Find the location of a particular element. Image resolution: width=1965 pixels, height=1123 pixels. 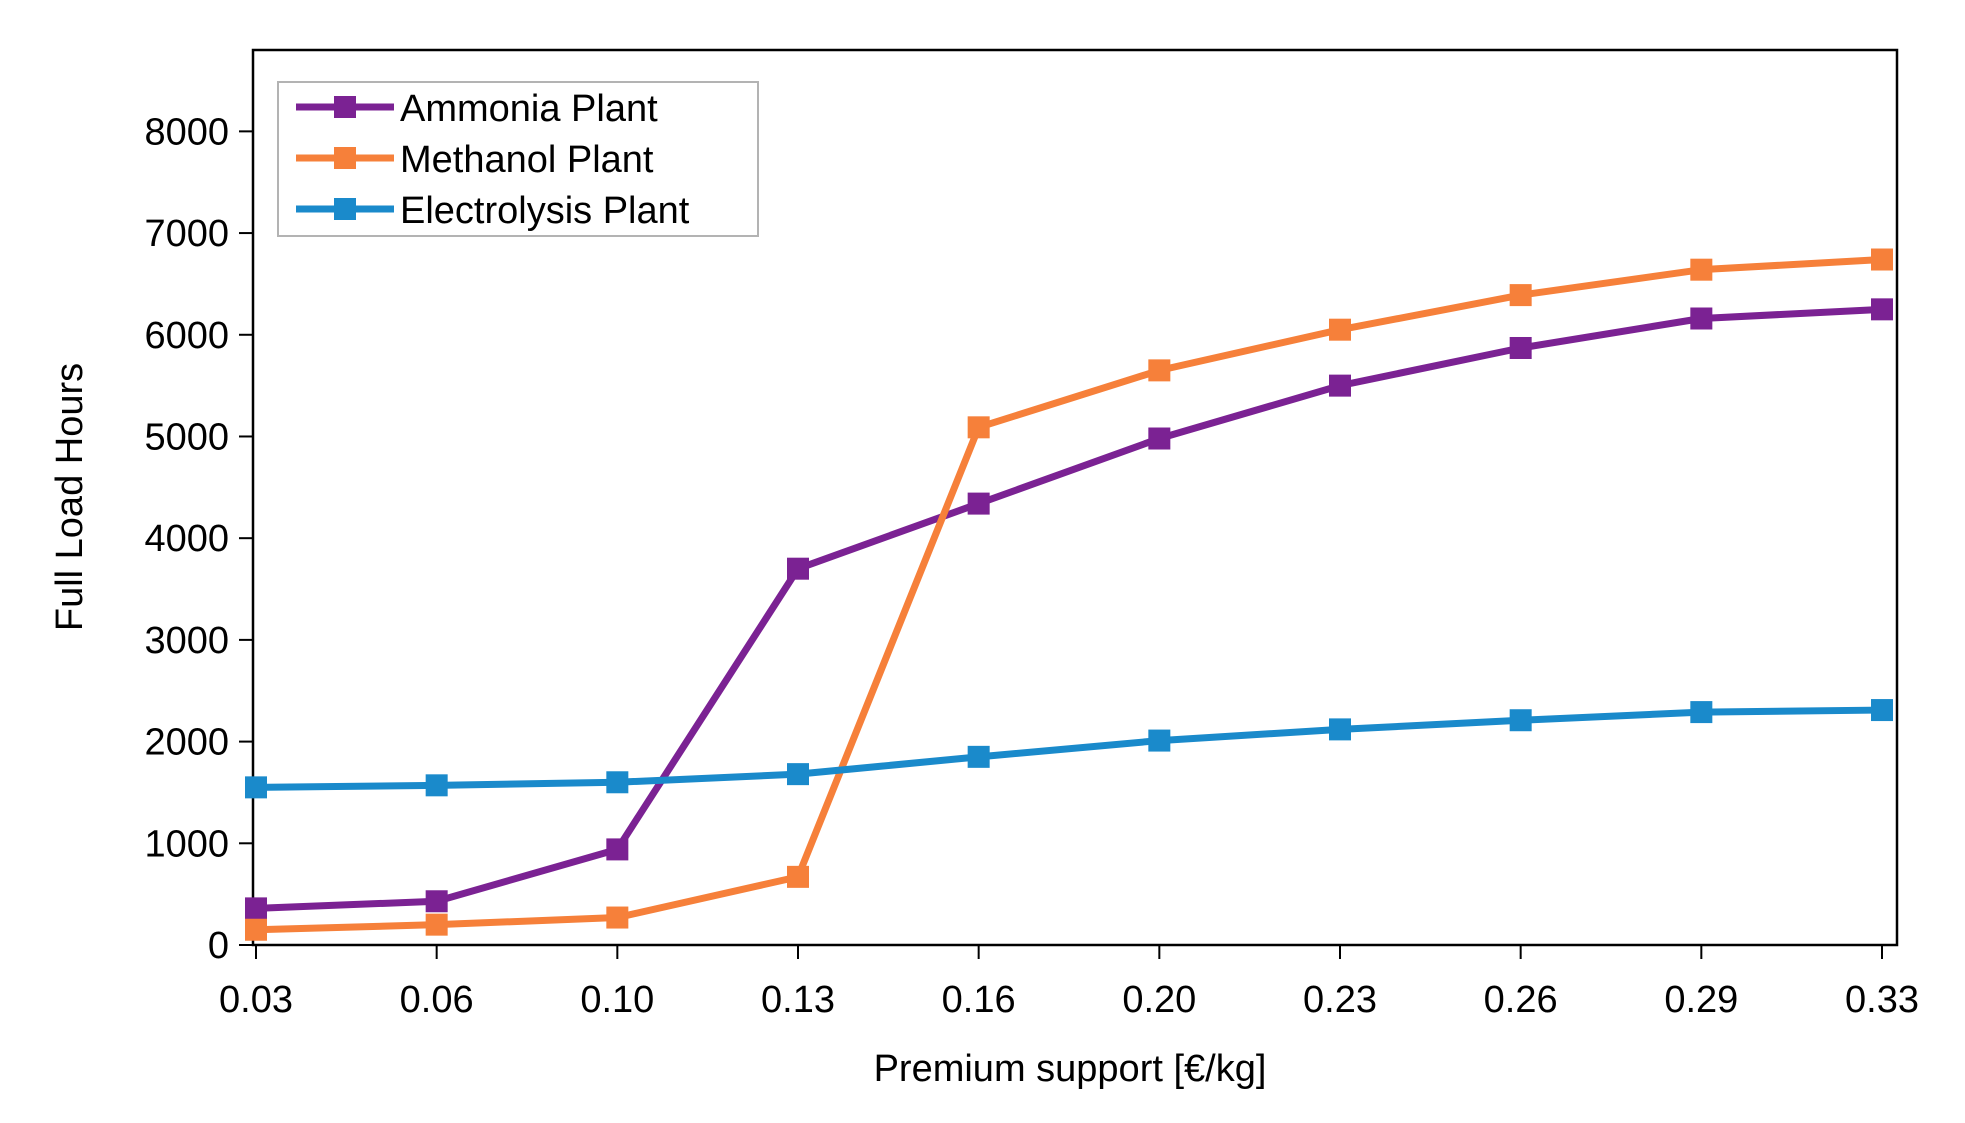

electrolysis-plant-line is located at coordinates (1069, 748).